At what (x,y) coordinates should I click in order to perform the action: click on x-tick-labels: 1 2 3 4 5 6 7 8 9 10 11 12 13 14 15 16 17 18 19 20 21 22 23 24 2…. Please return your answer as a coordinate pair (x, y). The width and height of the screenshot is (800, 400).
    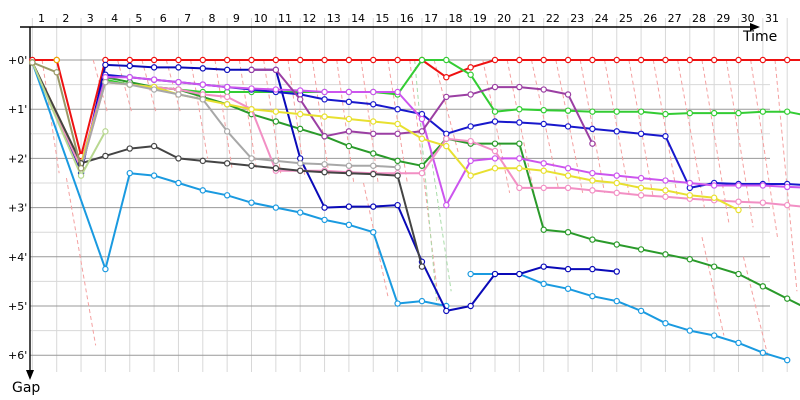
    Looking at the image, I should click on (408, 18).